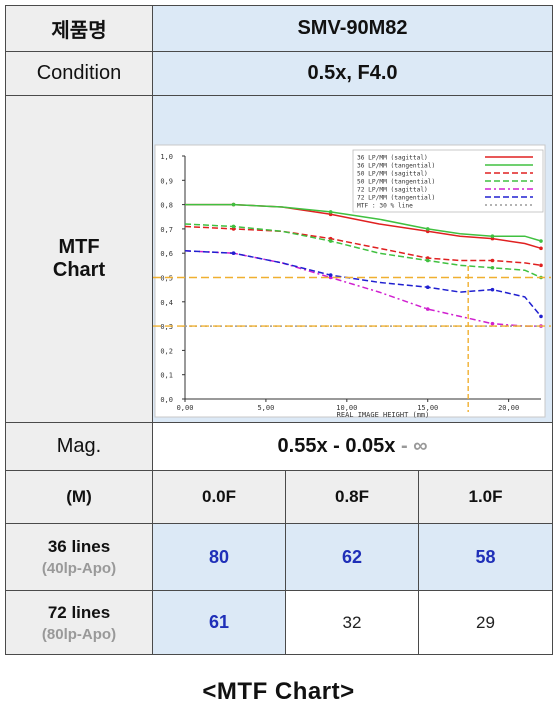 This screenshot has width=557, height=719. I want to click on y-tick-label: 0,2, so click(166, 351).